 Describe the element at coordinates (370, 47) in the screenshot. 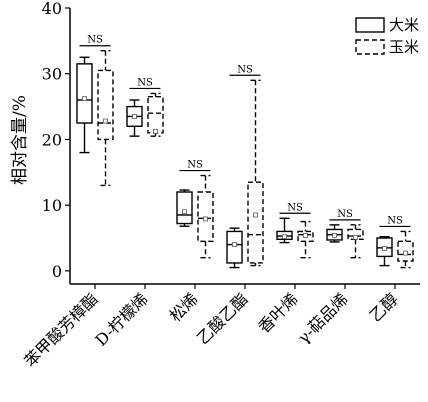

I see `legend-swatch-corn` at that location.